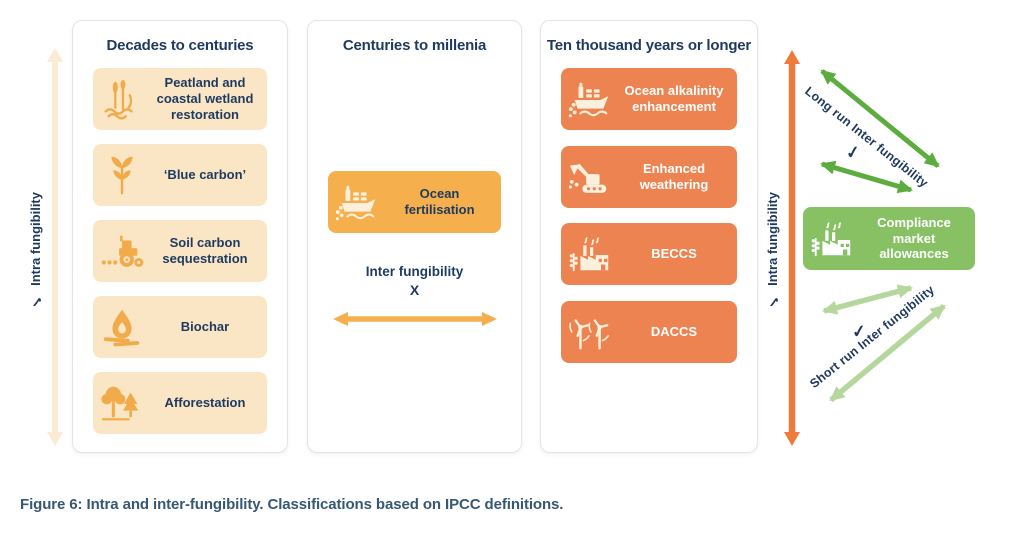  I want to click on seedling-icon, so click(122, 175).